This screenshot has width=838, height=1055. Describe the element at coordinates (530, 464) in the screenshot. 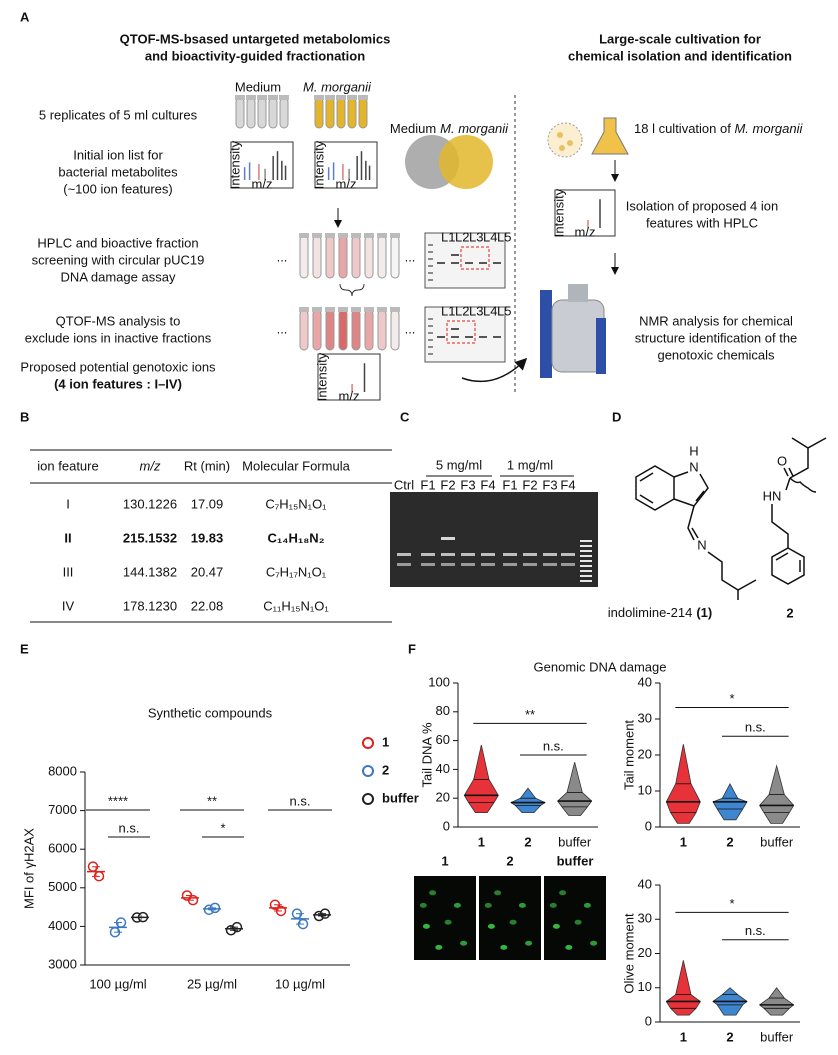

I see `concentration-label: 1 mg/ml` at that location.